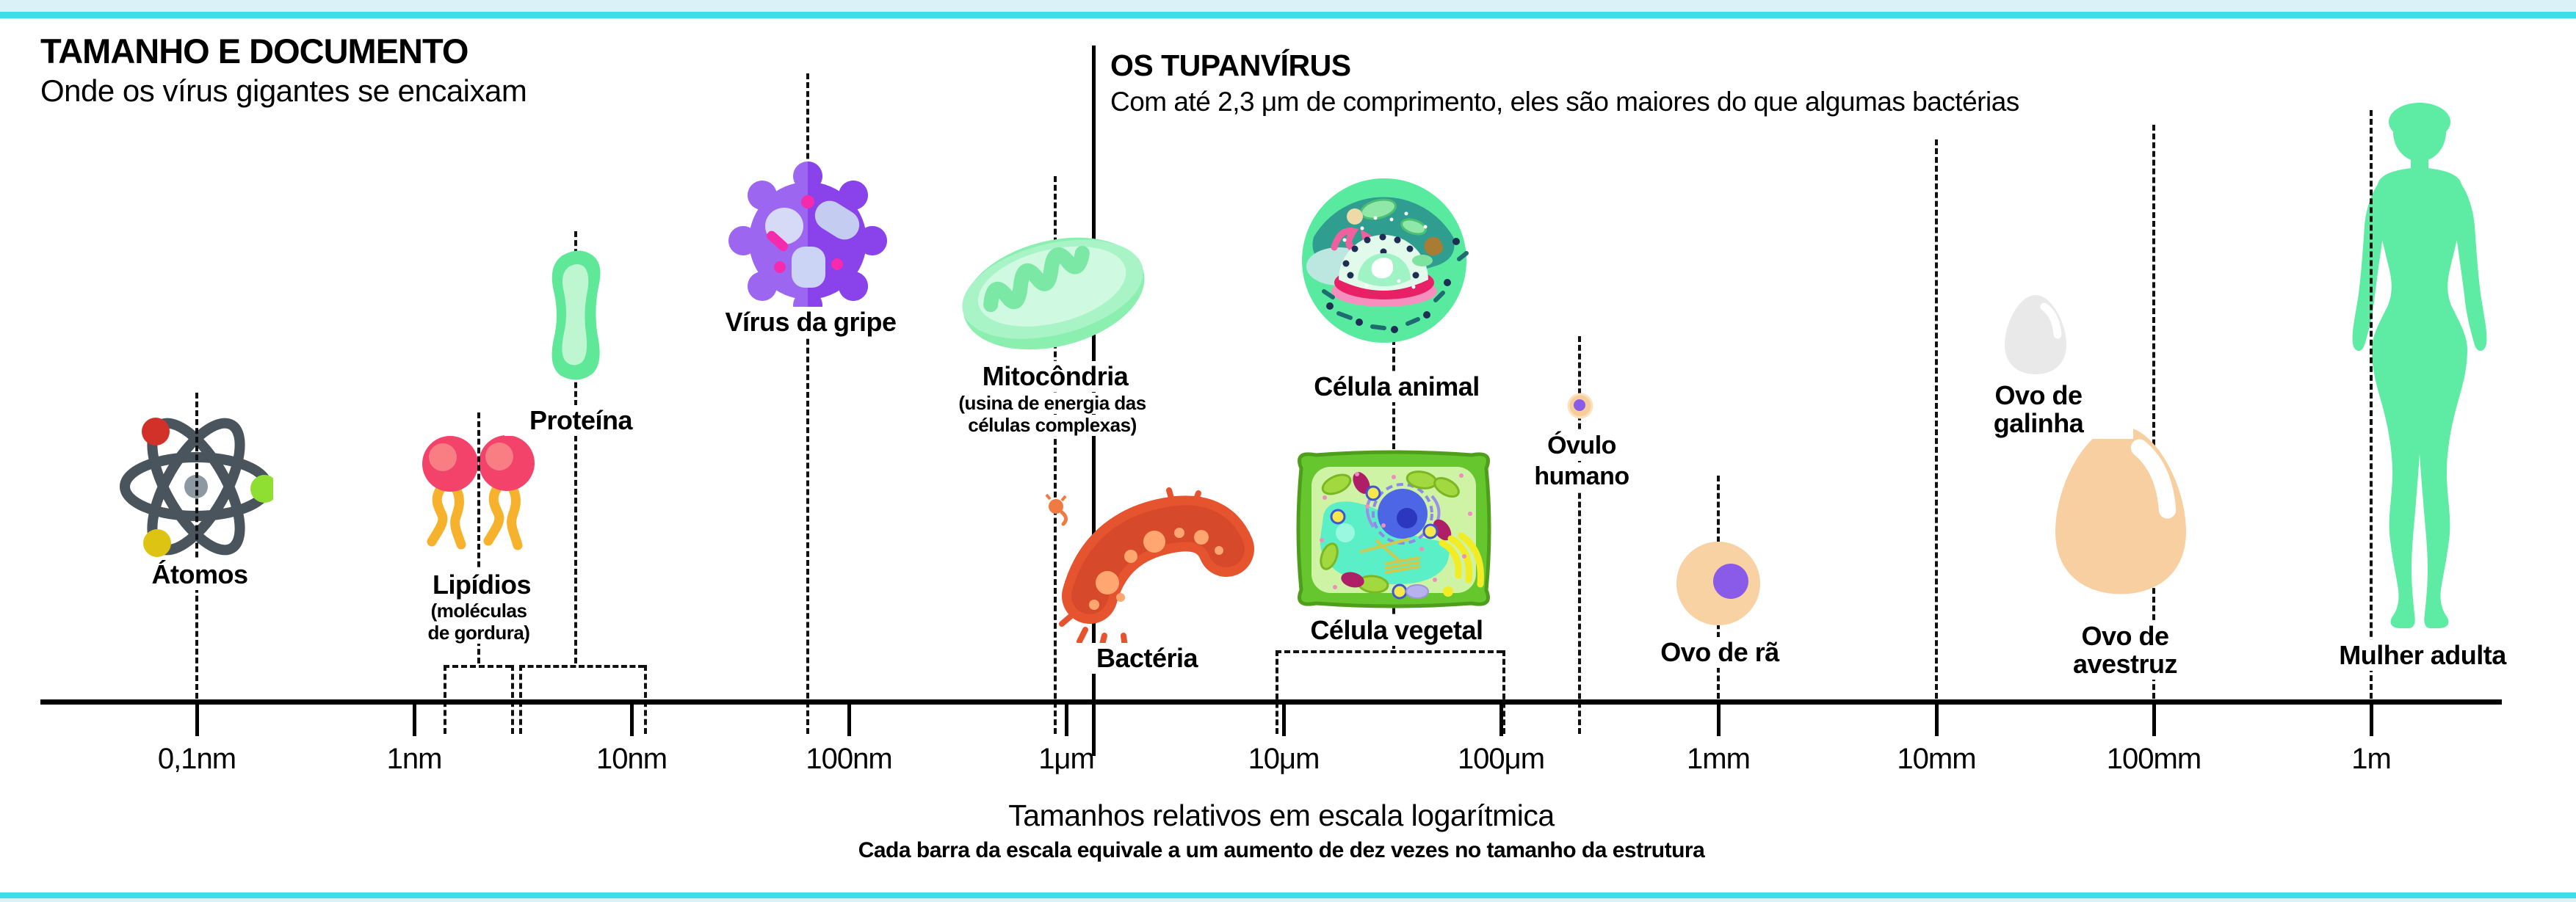  I want to click on axis-tick-label: 1nm, so click(414, 759).